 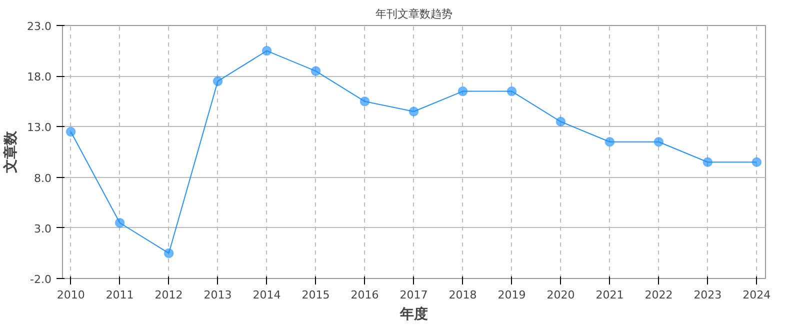 I want to click on y-tick-label: 3.0, so click(x=43, y=229).